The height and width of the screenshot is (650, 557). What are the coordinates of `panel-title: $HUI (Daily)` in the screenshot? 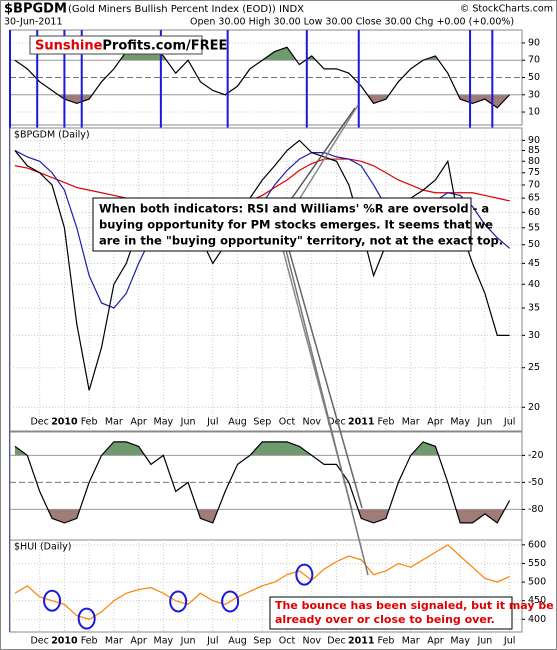 It's located at (42, 547).